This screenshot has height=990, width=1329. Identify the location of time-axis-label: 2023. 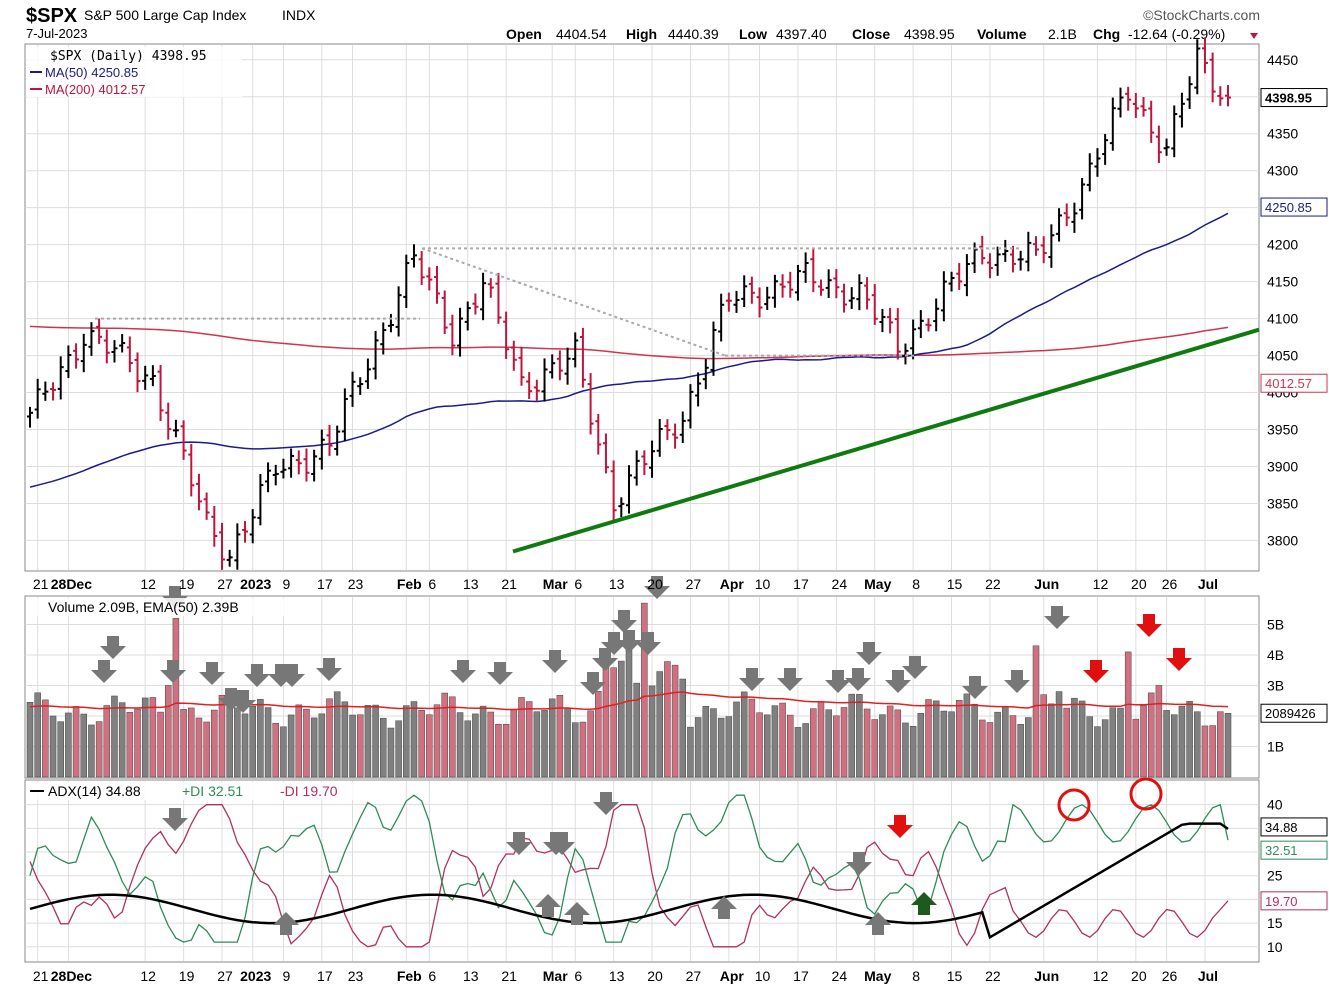
(255, 584).